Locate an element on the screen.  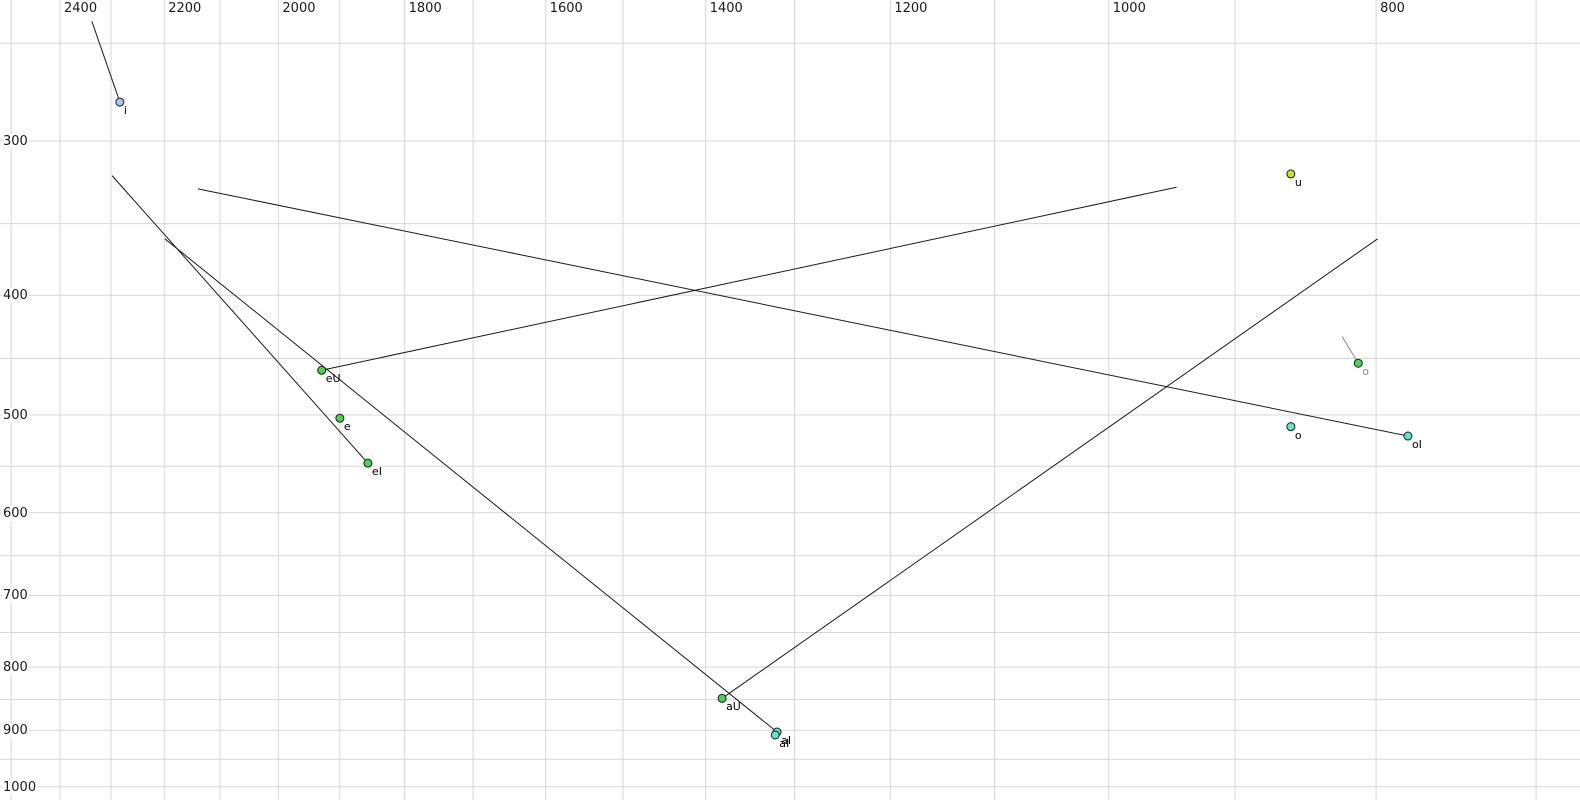
point-label-i: i is located at coordinates (125, 111).